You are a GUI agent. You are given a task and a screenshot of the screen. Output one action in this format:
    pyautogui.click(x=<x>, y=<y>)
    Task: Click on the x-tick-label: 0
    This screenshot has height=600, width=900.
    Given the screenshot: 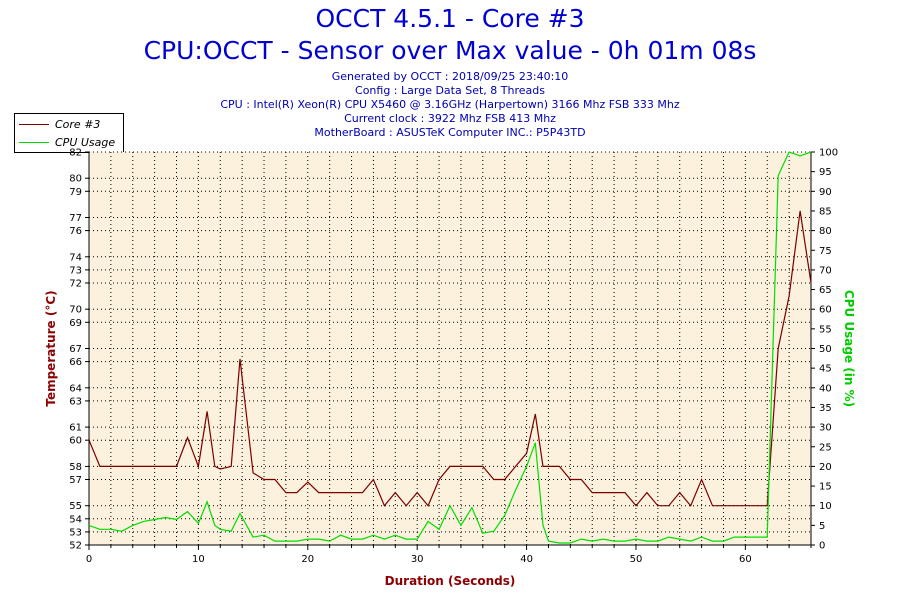 What is the action you would take?
    pyautogui.click(x=89, y=559)
    